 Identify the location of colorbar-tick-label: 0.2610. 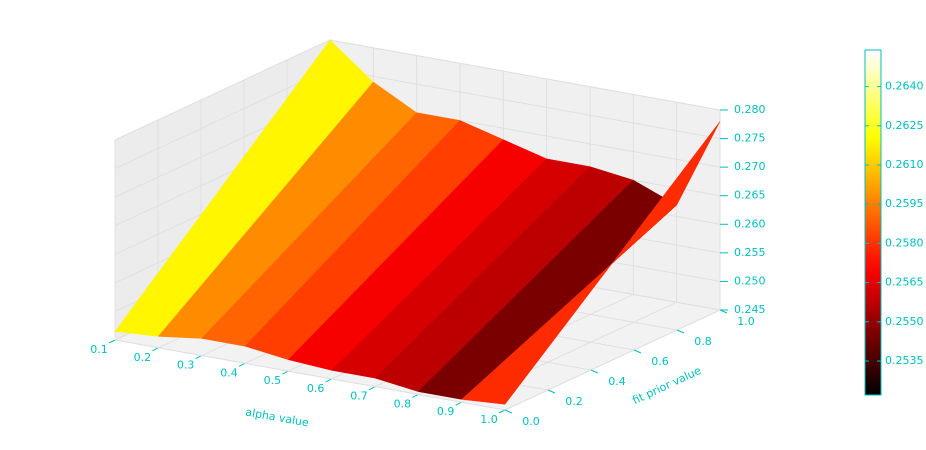
(904, 164).